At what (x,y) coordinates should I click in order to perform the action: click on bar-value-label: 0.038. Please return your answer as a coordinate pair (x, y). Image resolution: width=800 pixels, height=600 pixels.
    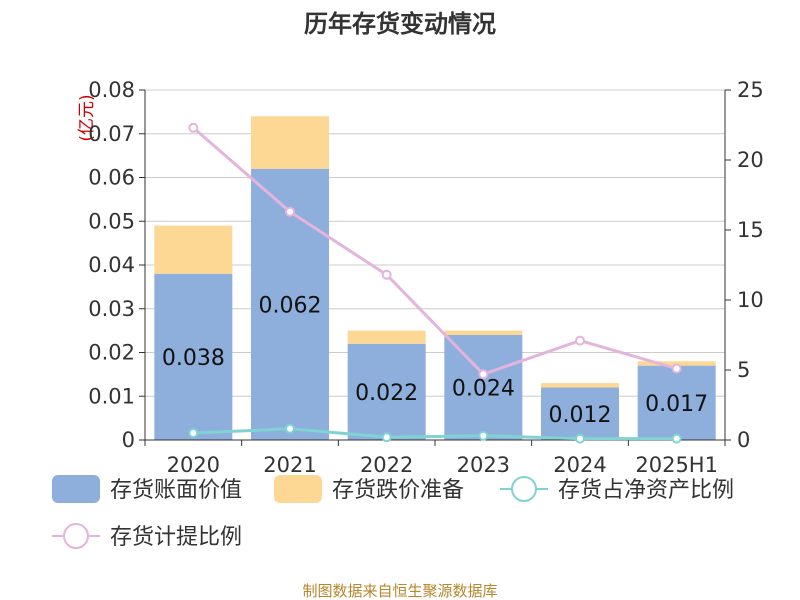
    Looking at the image, I should click on (193, 358).